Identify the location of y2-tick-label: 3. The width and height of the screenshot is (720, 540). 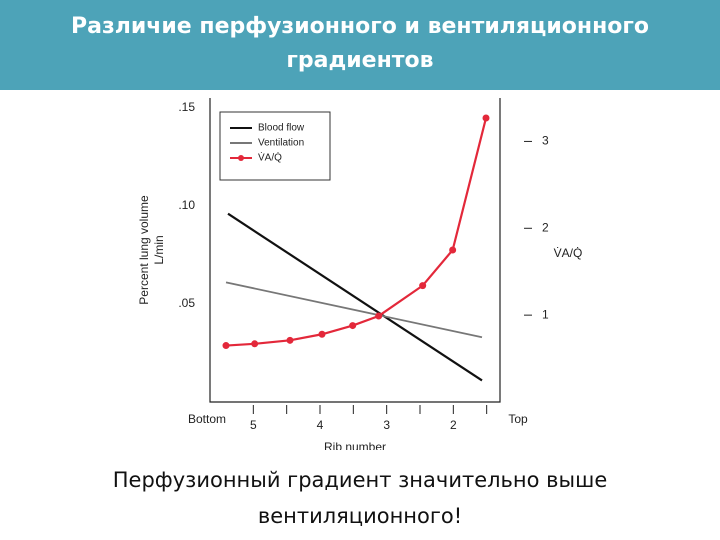
(545, 141).